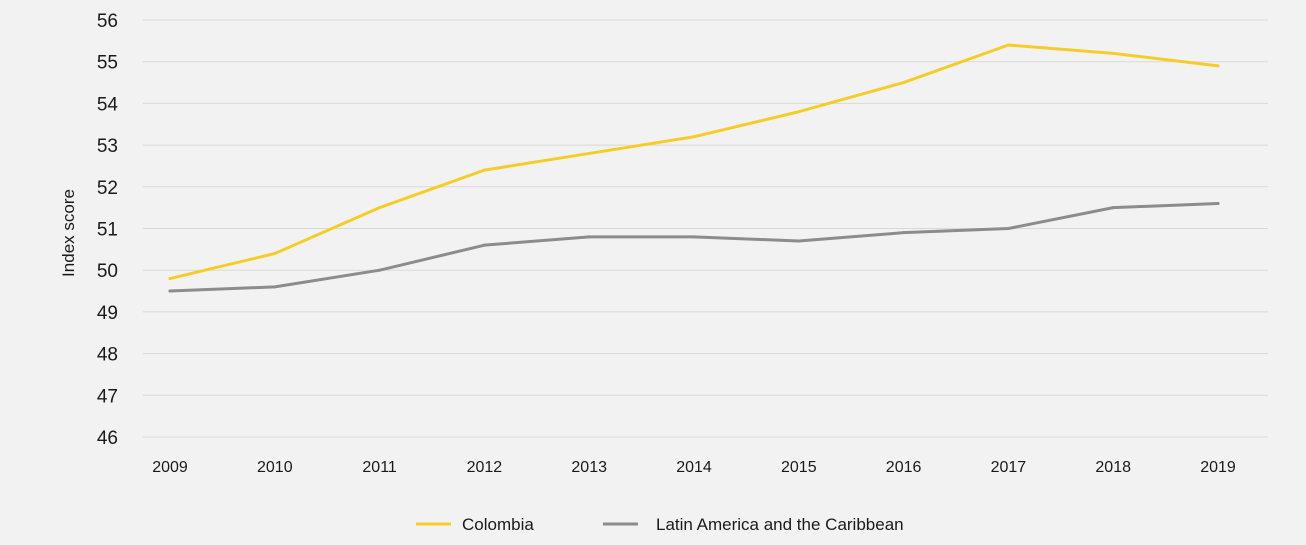 The width and height of the screenshot is (1306, 545). What do you see at coordinates (107, 188) in the screenshot?
I see `y-tick-label: 52` at bounding box center [107, 188].